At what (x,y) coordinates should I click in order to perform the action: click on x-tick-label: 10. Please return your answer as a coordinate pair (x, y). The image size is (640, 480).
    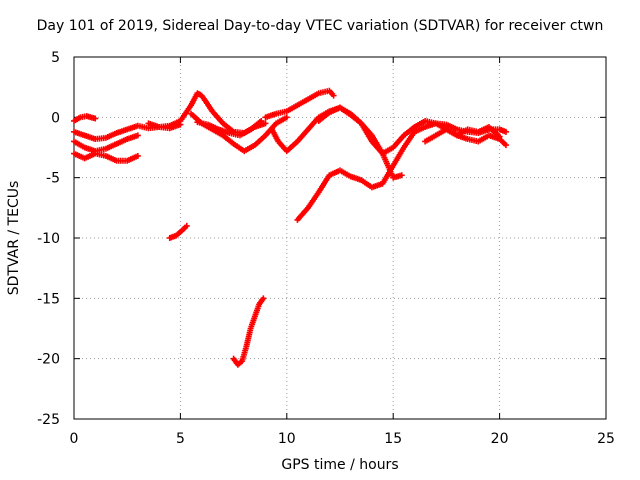
    Looking at the image, I should click on (287, 439).